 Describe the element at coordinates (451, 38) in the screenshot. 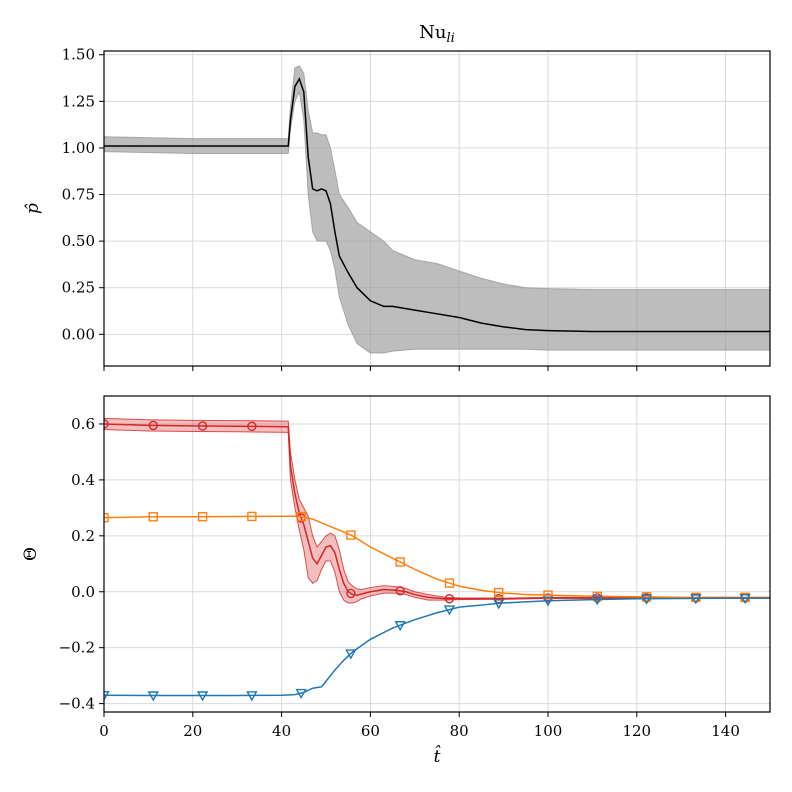

I see `chart-title-subscript: li` at that location.